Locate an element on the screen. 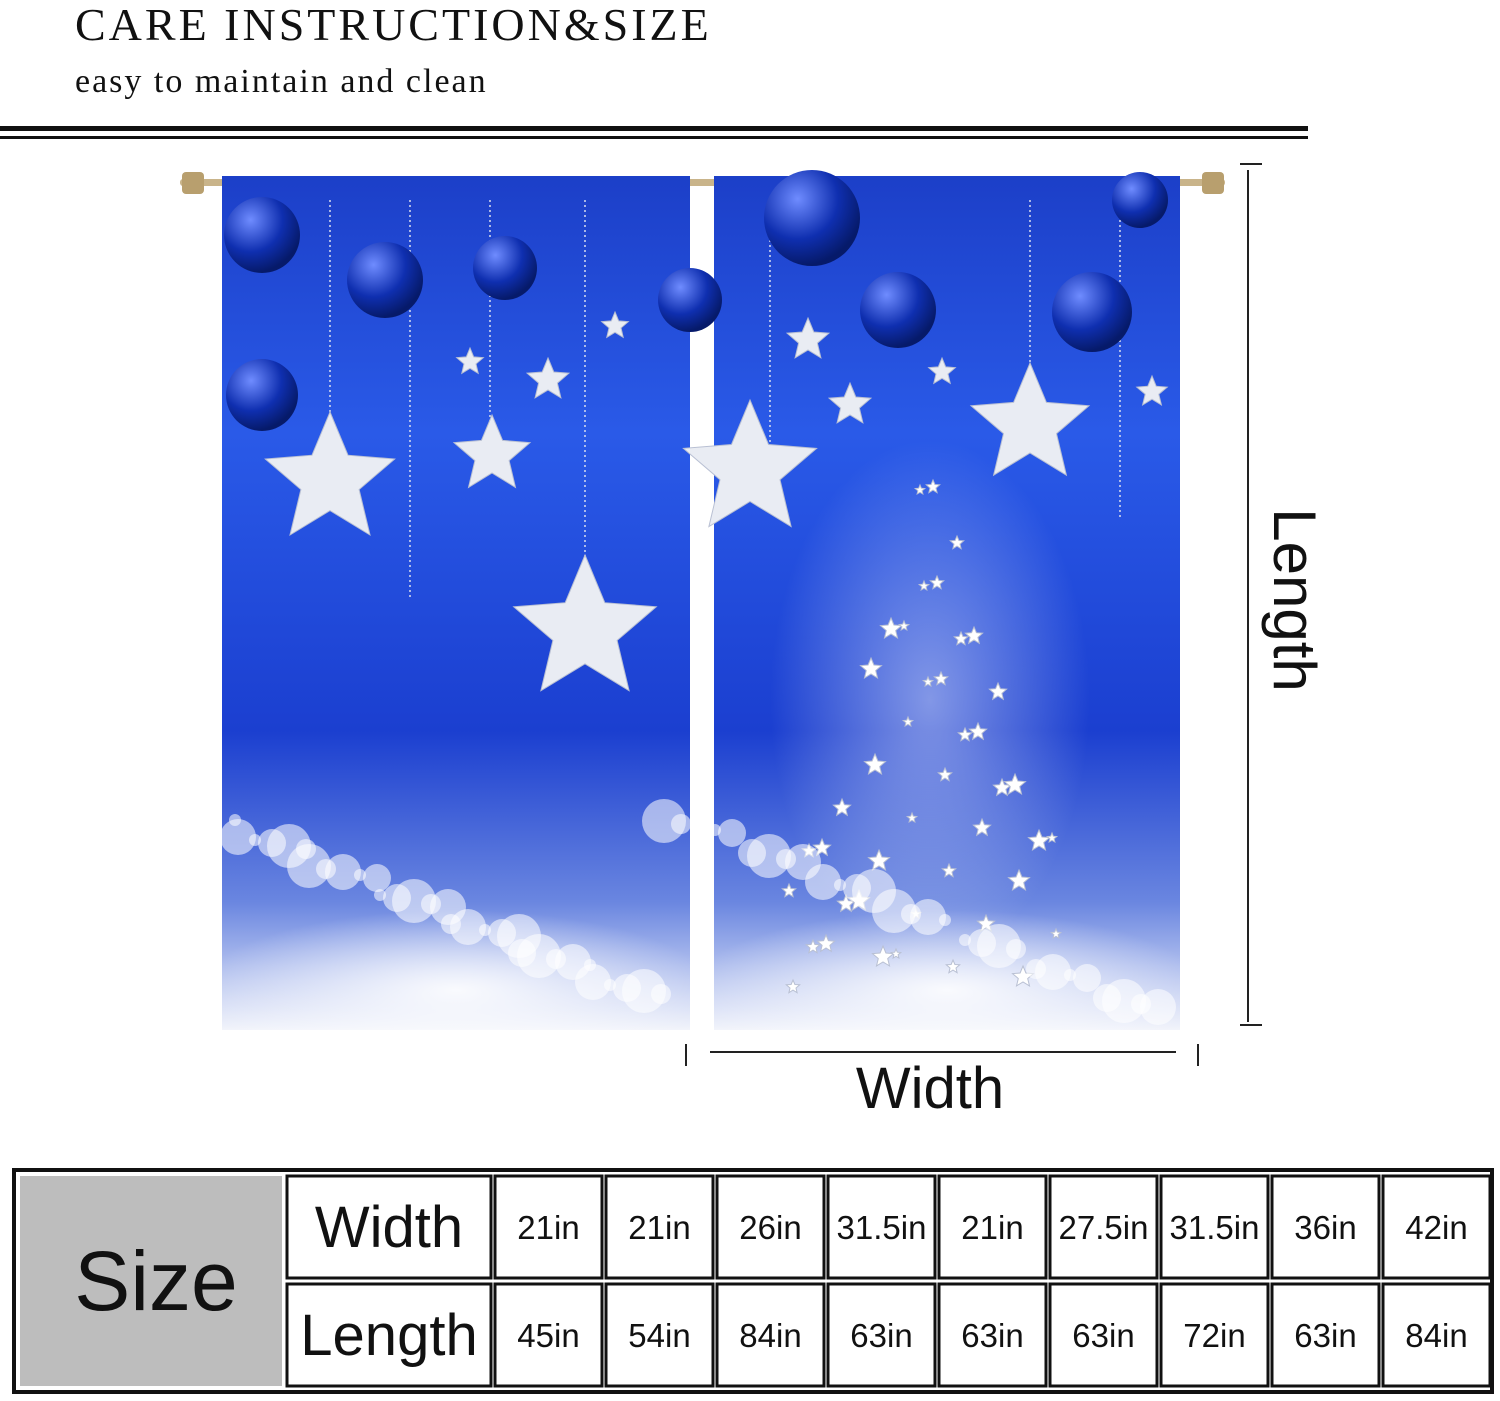  size-value: 45in is located at coordinates (548, 1335).